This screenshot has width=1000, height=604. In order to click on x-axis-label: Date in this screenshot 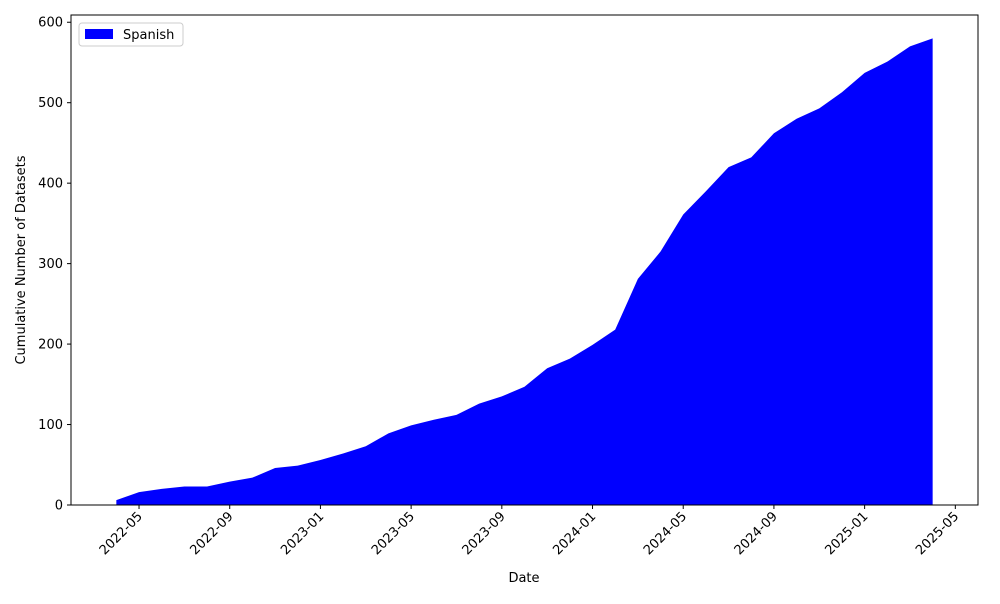, I will do `click(523, 578)`.